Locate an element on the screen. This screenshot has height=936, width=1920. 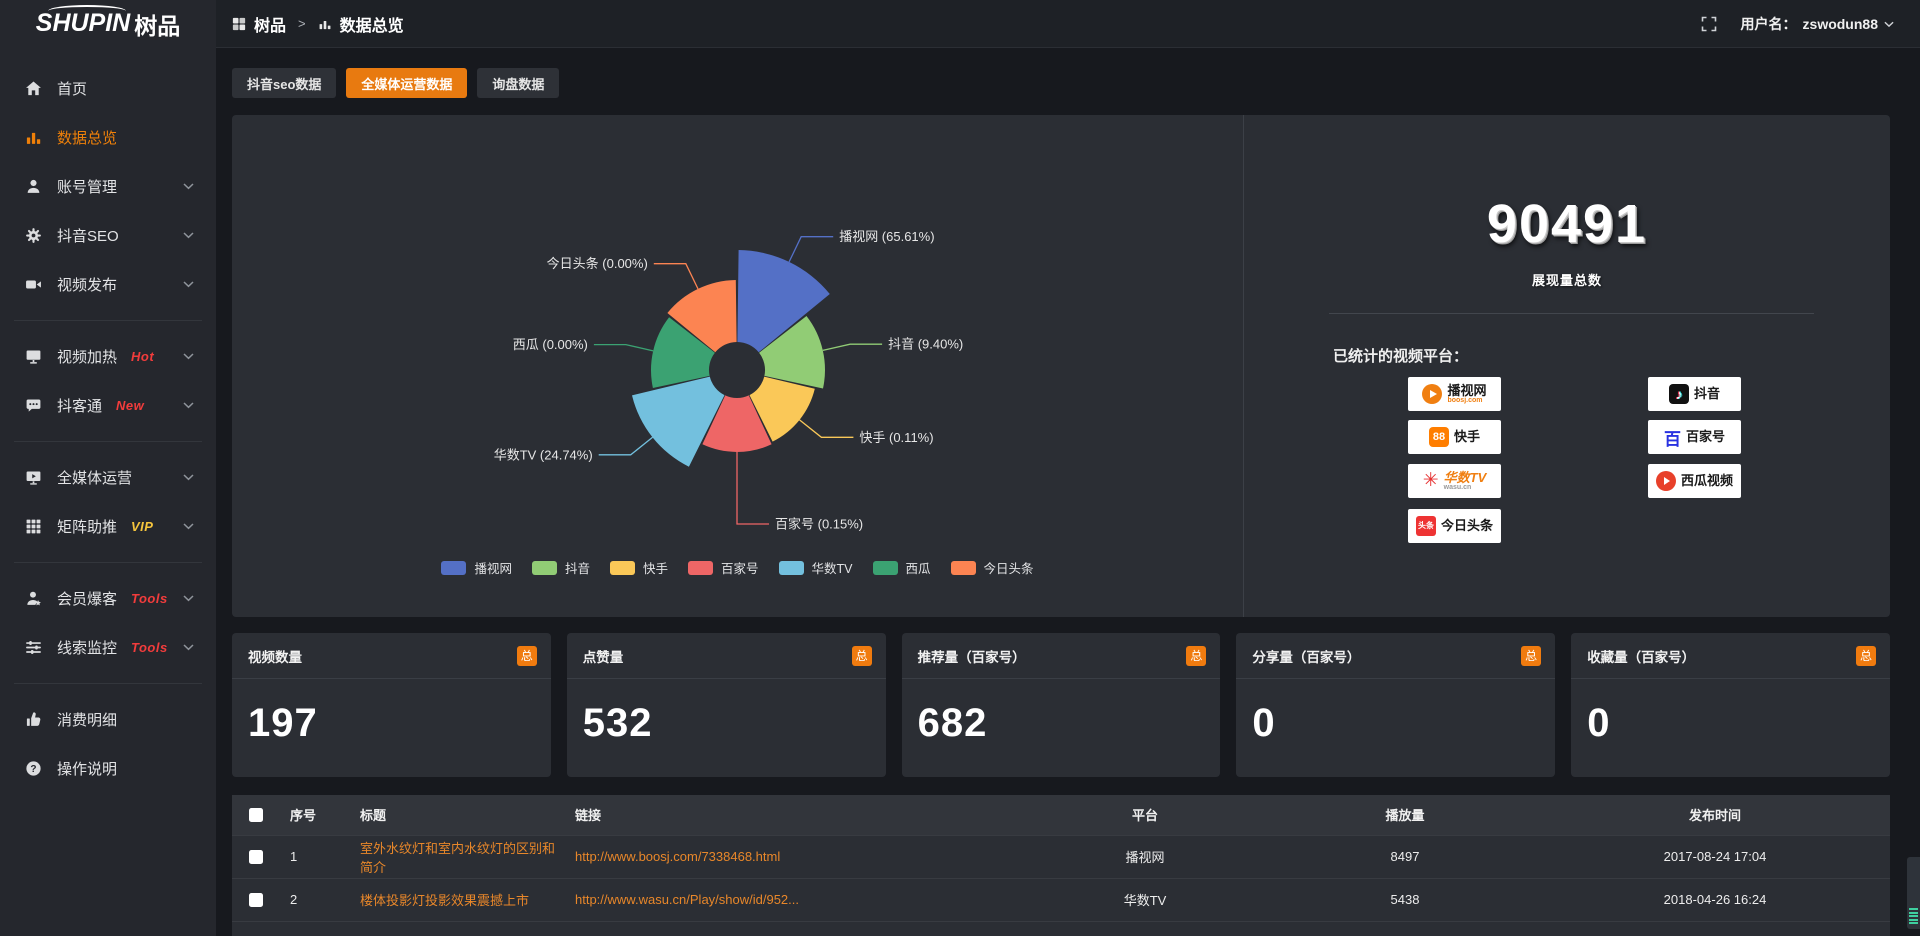
stat-card-value: 532 is located at coordinates (617, 723).